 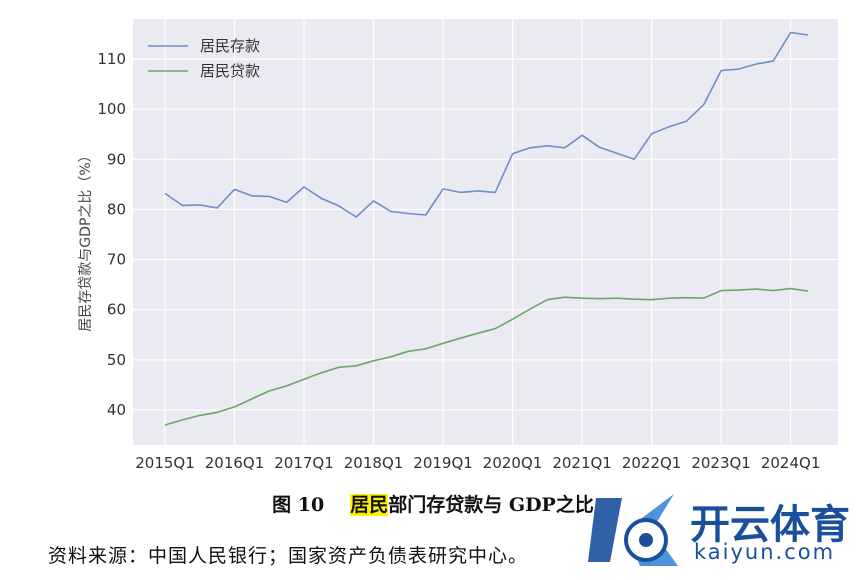 I want to click on y-tick-label: 110, so click(x=111, y=59).